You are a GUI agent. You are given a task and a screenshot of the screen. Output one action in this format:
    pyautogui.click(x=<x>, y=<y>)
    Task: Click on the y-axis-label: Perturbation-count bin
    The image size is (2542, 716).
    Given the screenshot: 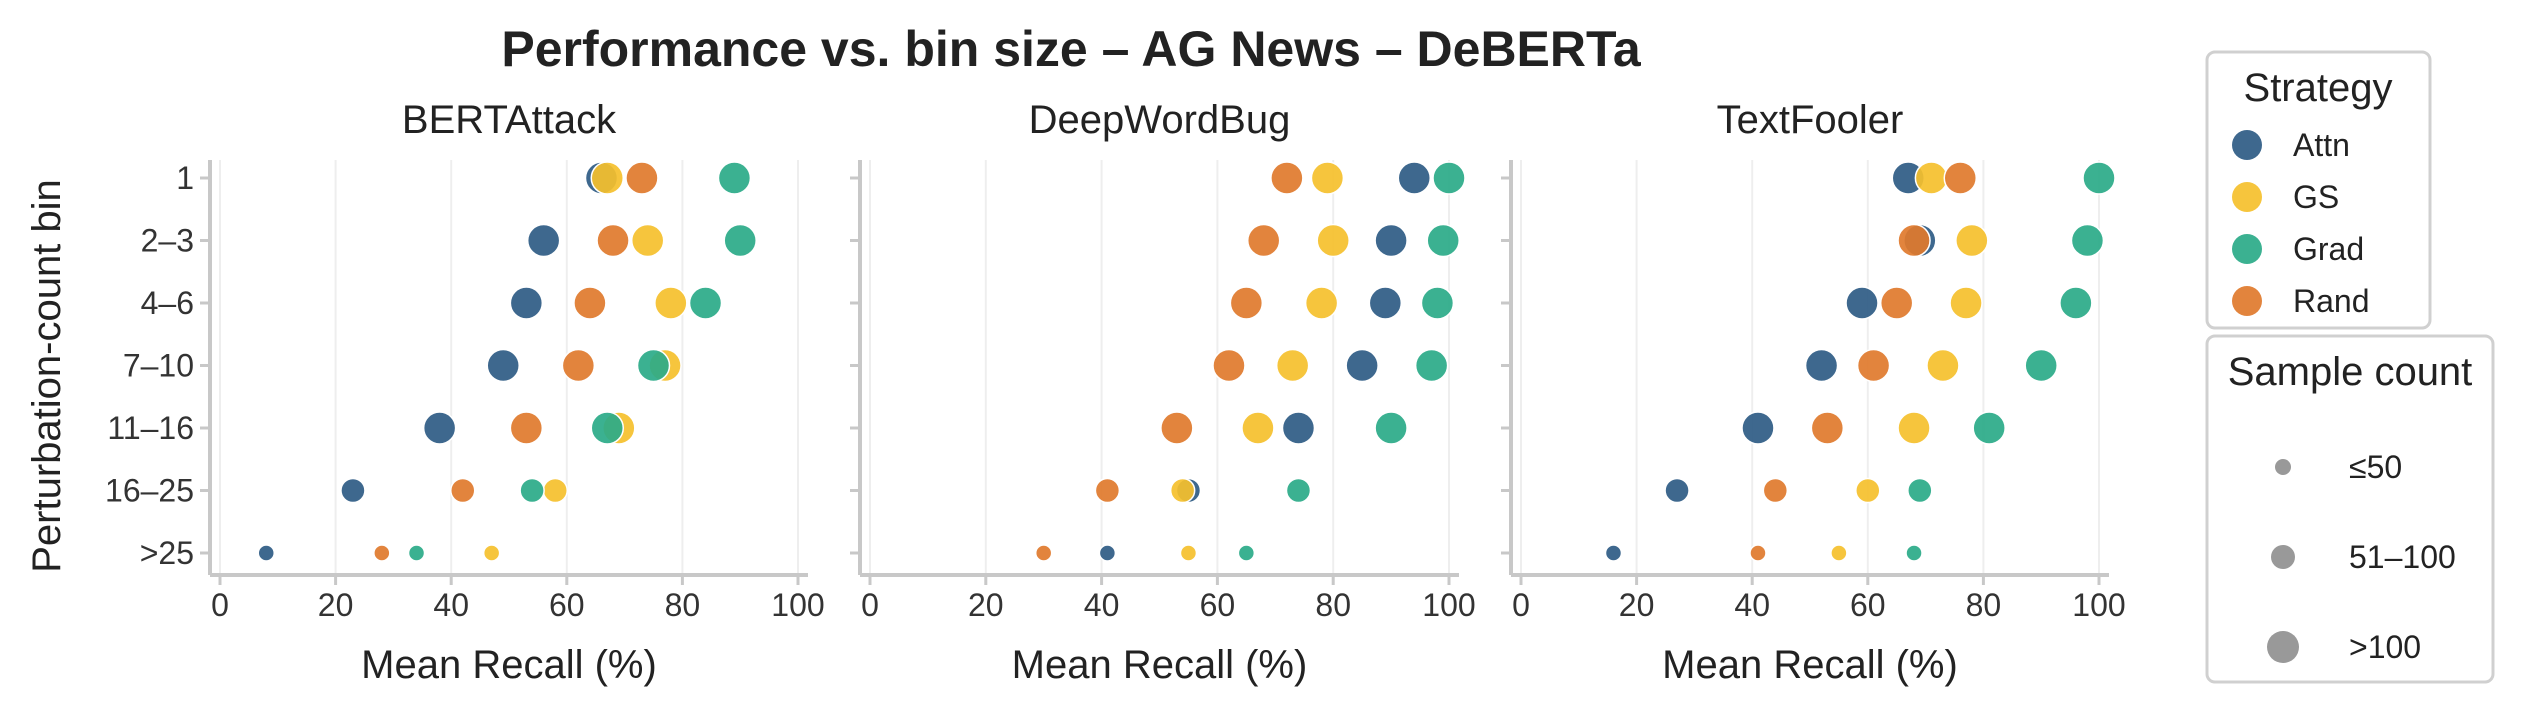 What is the action you would take?
    pyautogui.click(x=47, y=376)
    